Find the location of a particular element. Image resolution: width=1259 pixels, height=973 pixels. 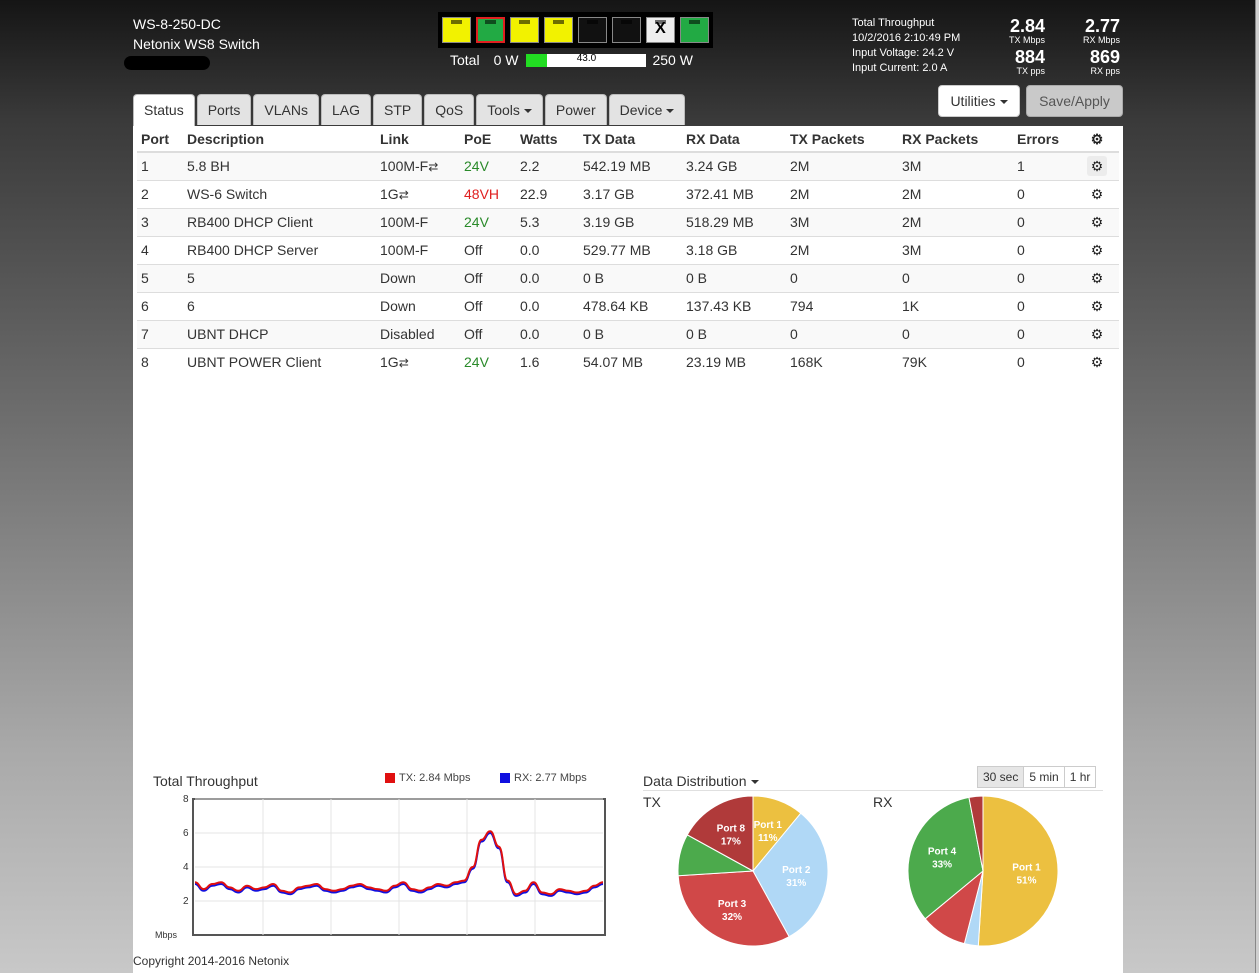

col-errors: Errors is located at coordinates (1048, 139).